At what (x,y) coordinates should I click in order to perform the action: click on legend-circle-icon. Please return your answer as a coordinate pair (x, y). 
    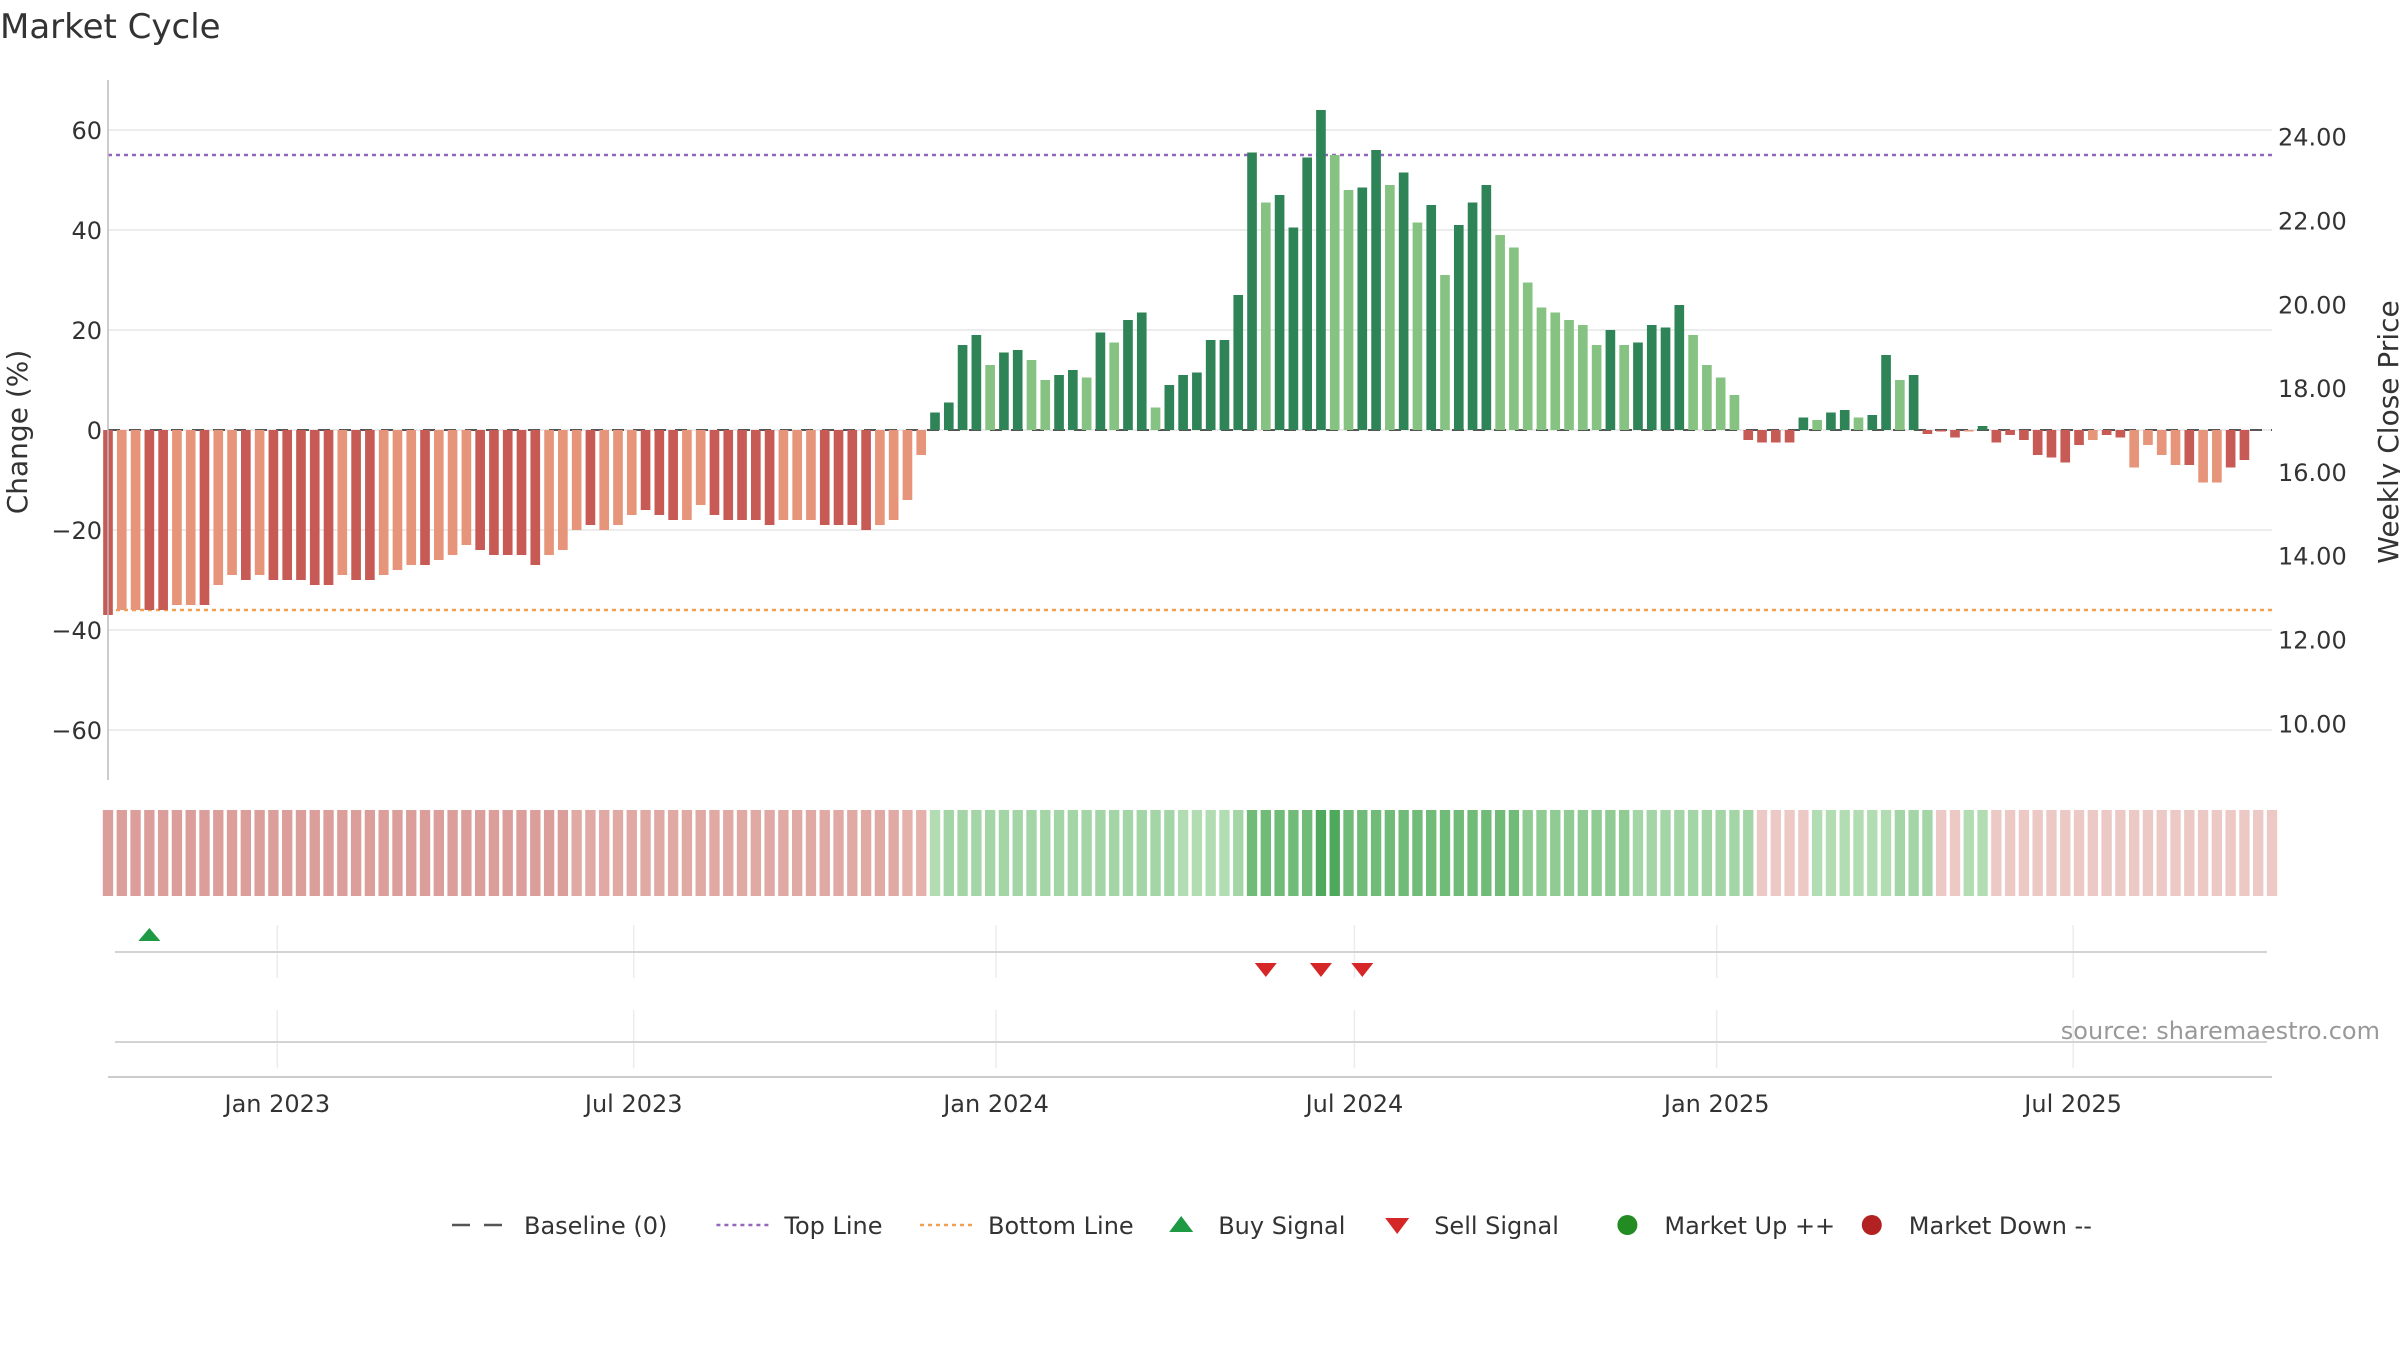
    Looking at the image, I should click on (1871, 1225).